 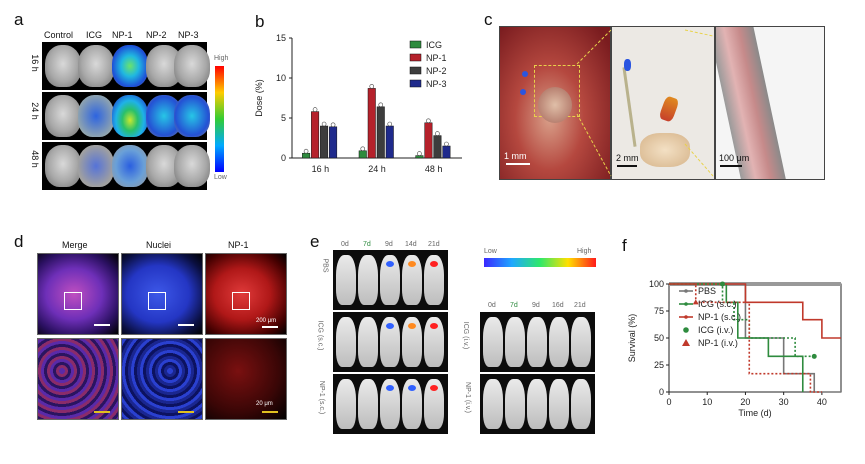 I want to click on day-label: 7d, so click(x=367, y=244).